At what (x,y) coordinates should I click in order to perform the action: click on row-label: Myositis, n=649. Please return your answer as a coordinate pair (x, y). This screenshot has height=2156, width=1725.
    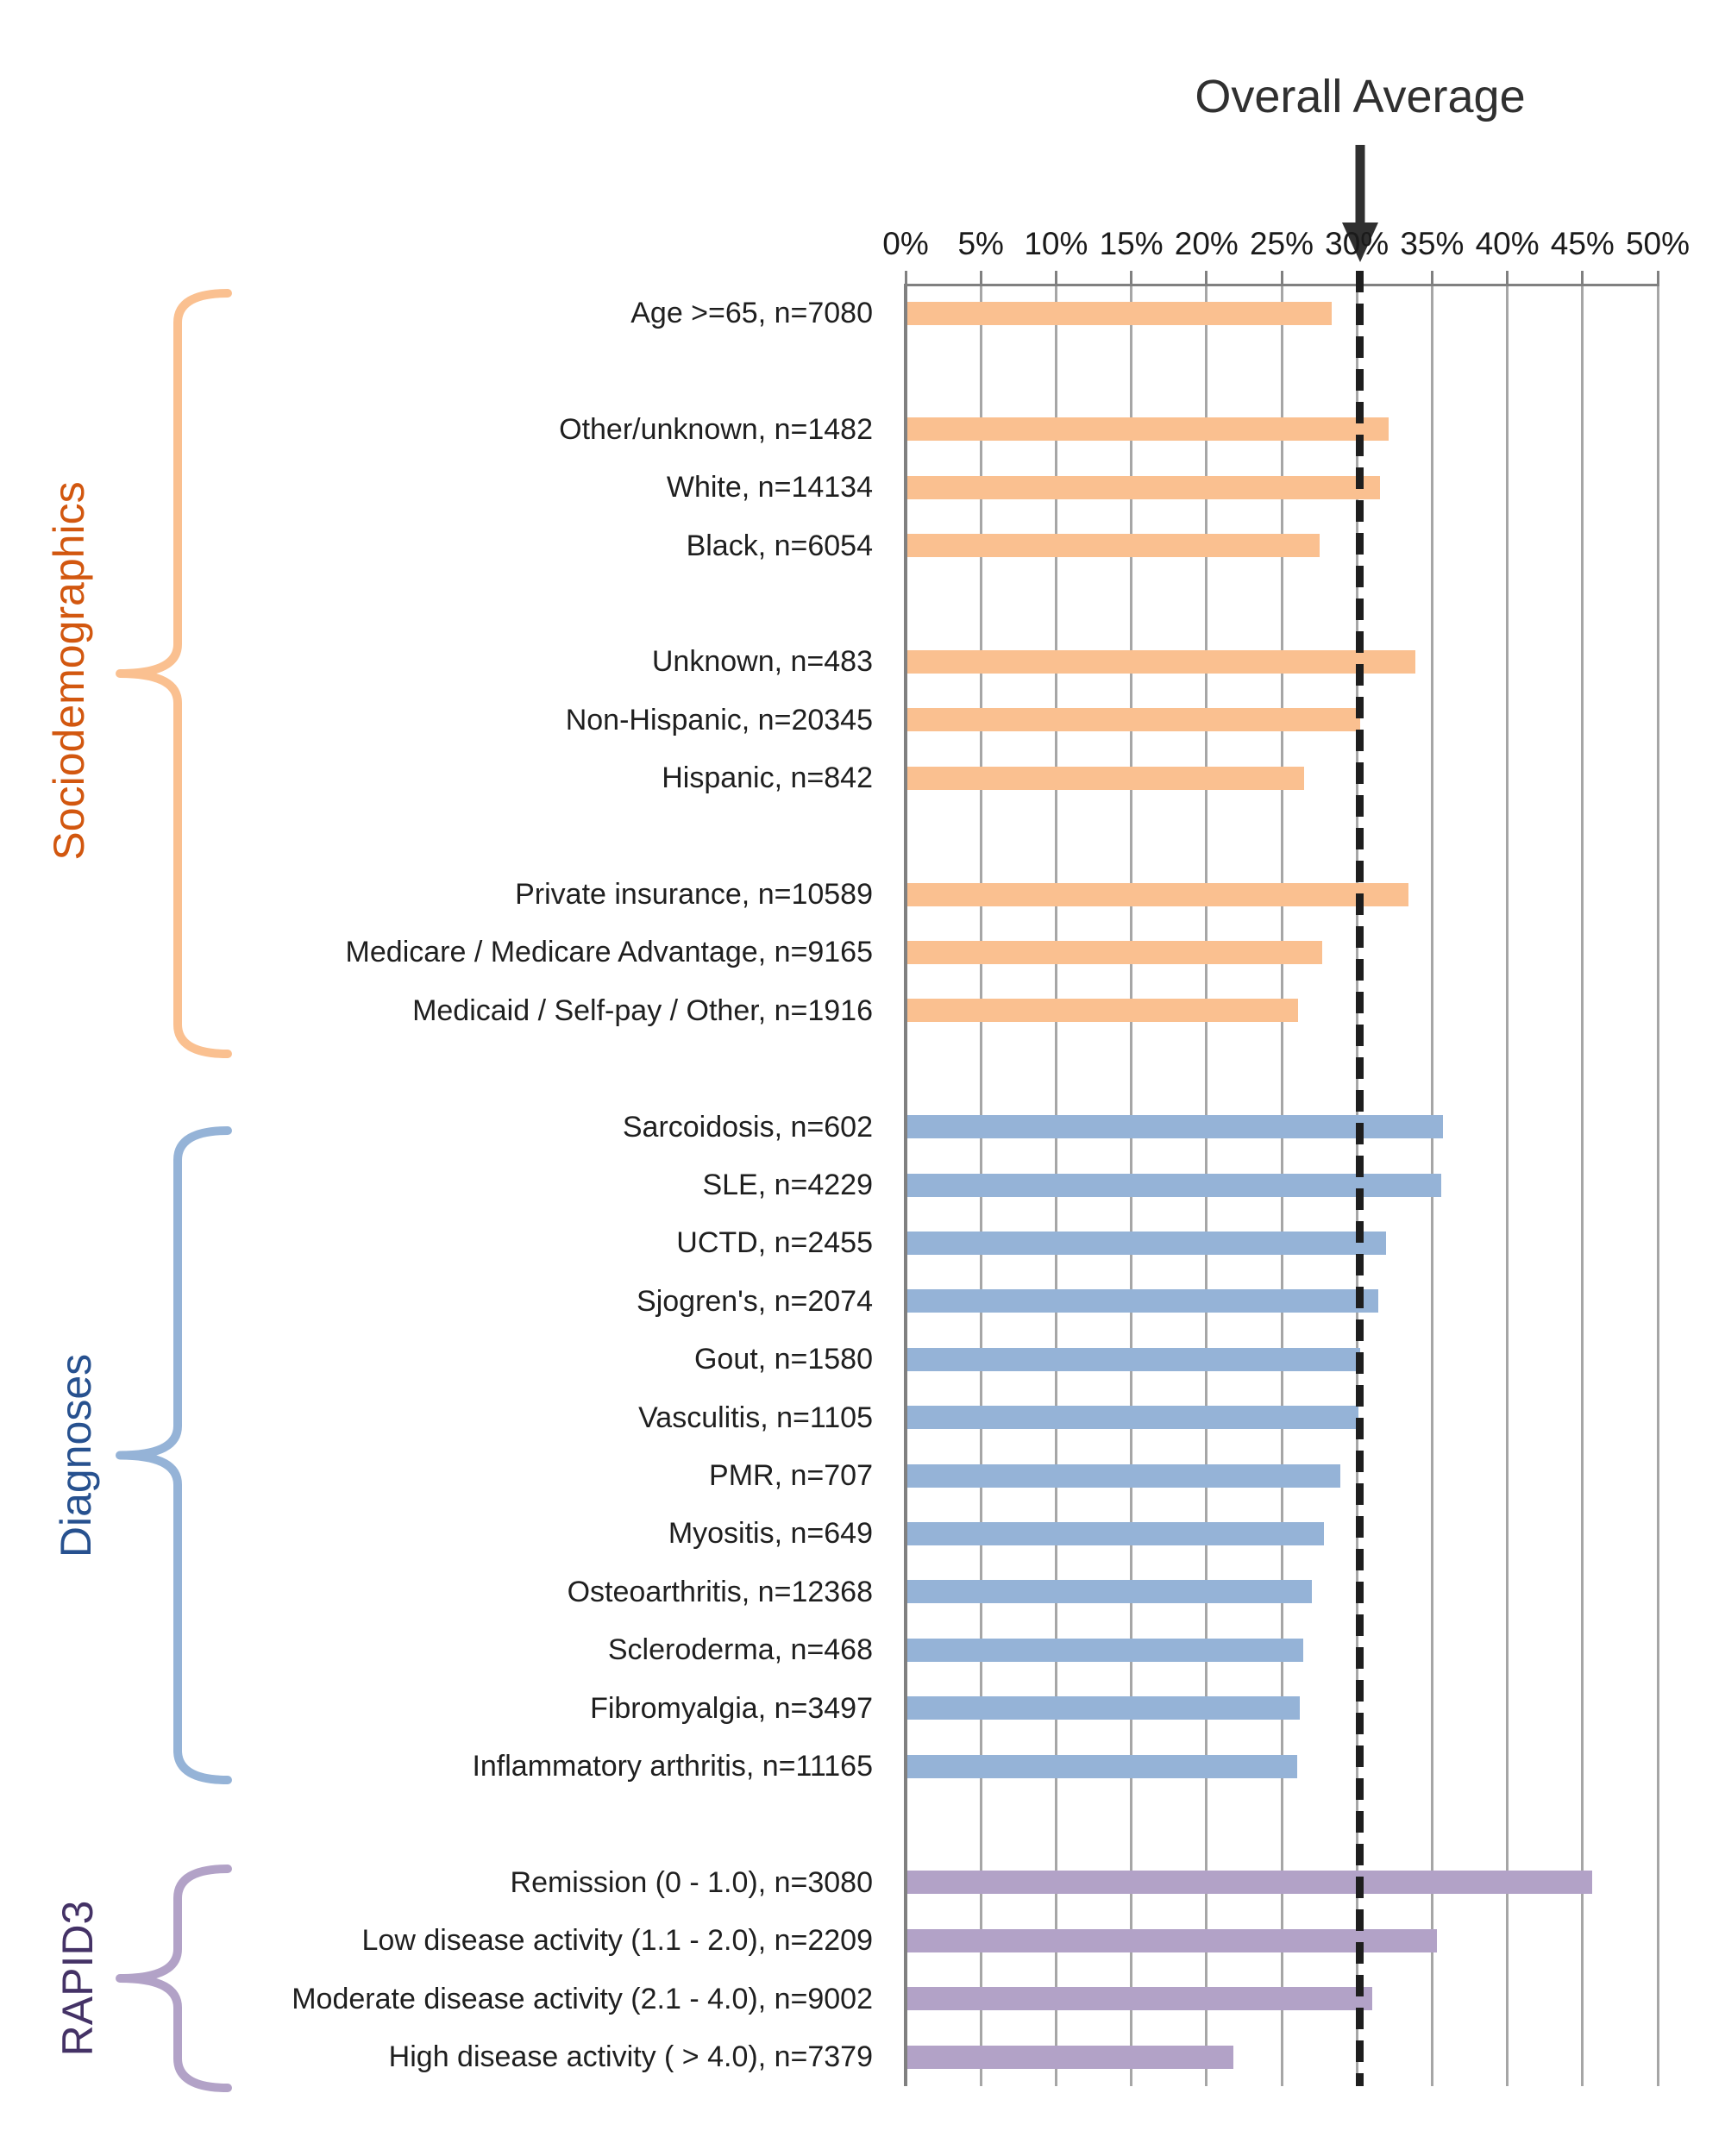
    Looking at the image, I should click on (771, 1534).